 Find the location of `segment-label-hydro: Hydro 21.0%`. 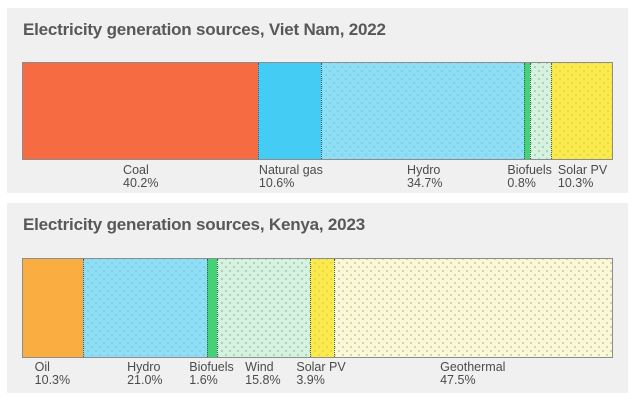

segment-label-hydro: Hydro 21.0% is located at coordinates (144, 374).